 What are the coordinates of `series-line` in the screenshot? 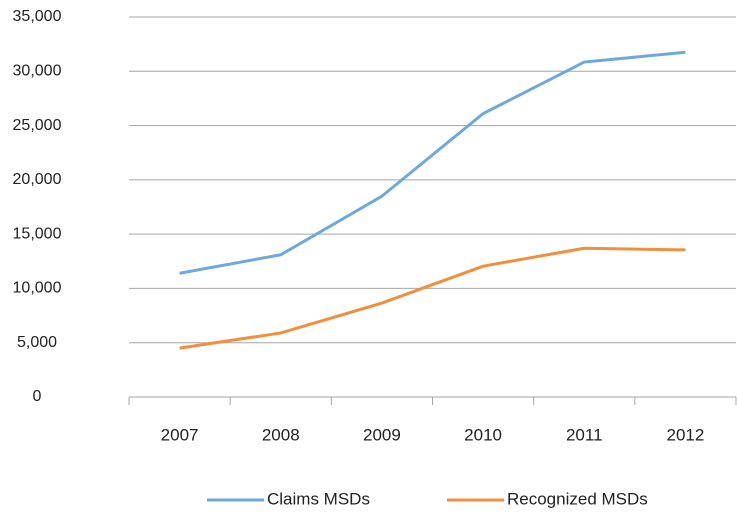 It's located at (432, 298).